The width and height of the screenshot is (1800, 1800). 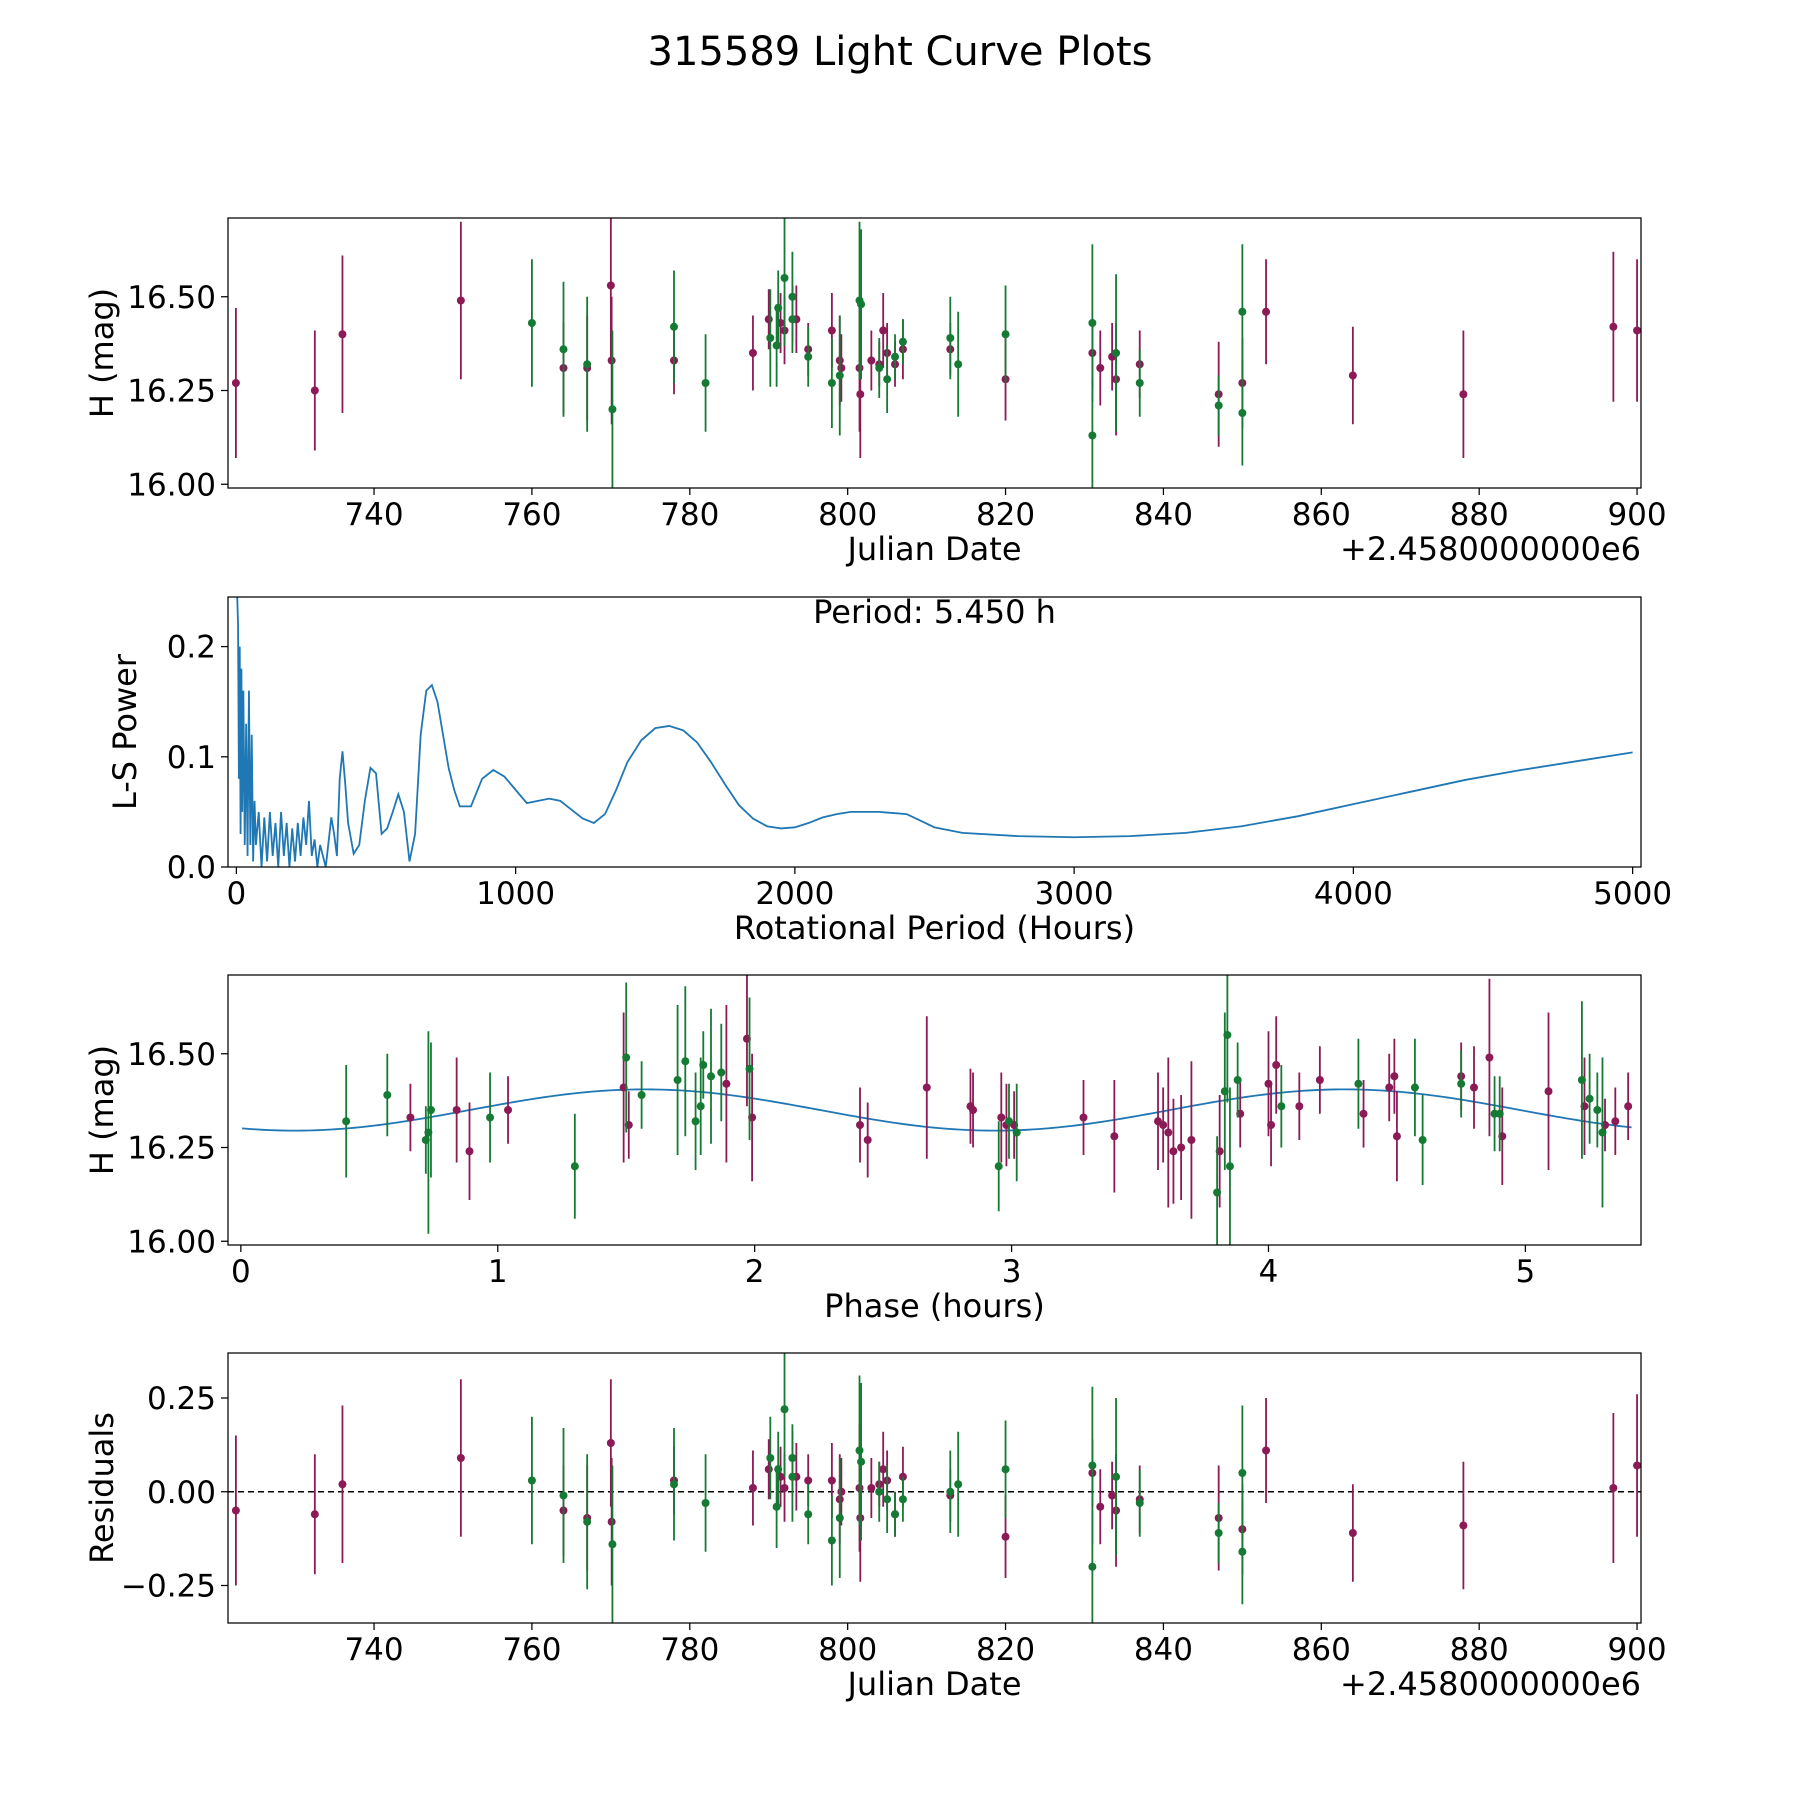 What do you see at coordinates (237, 894) in the screenshot?
I see `x-tick-label: 0` at bounding box center [237, 894].